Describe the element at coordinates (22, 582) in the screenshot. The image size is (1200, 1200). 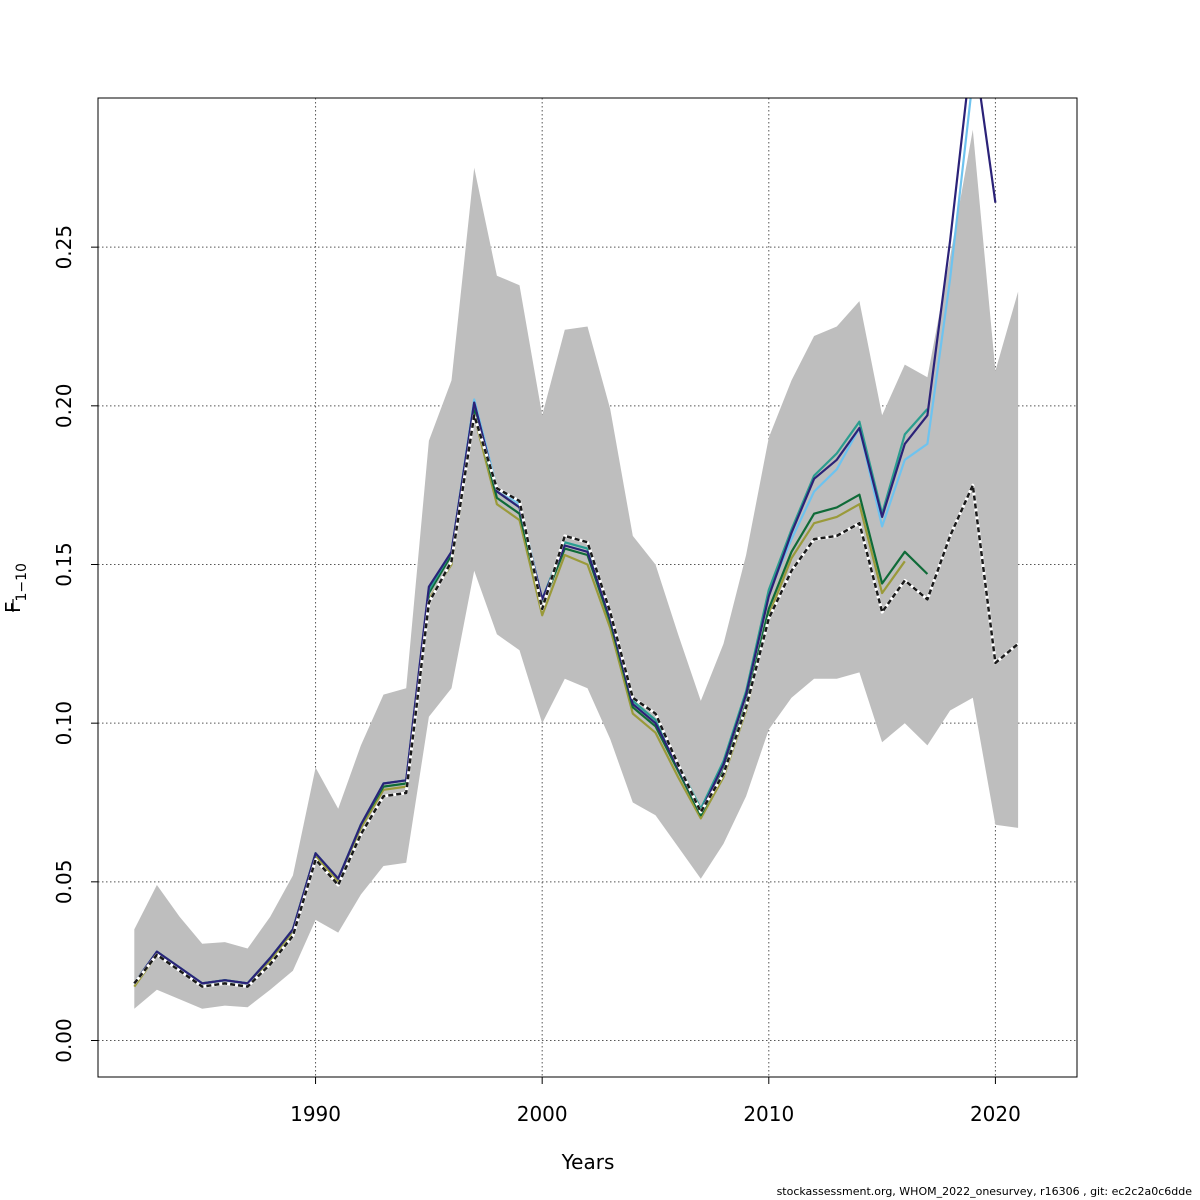
I see `y-axis-title-sub: 1−10` at that location.